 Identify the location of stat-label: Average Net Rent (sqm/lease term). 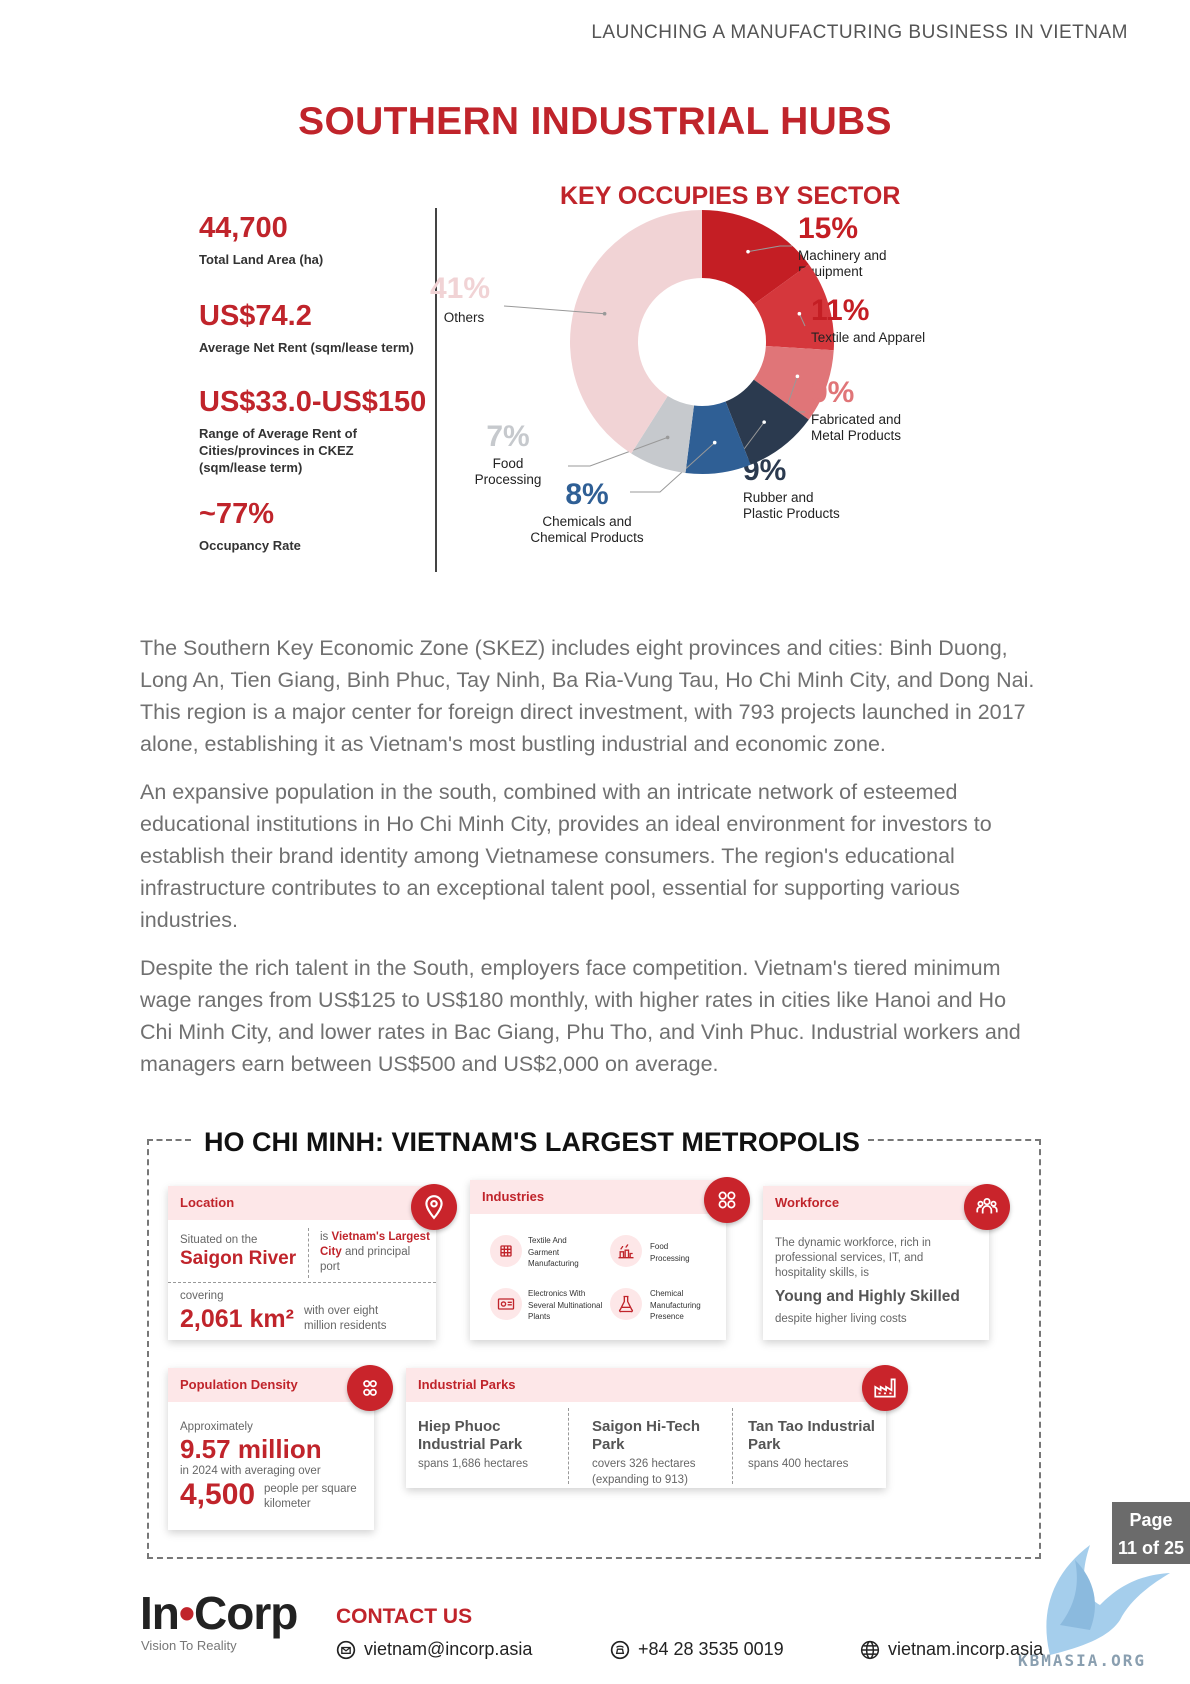
(306, 347).